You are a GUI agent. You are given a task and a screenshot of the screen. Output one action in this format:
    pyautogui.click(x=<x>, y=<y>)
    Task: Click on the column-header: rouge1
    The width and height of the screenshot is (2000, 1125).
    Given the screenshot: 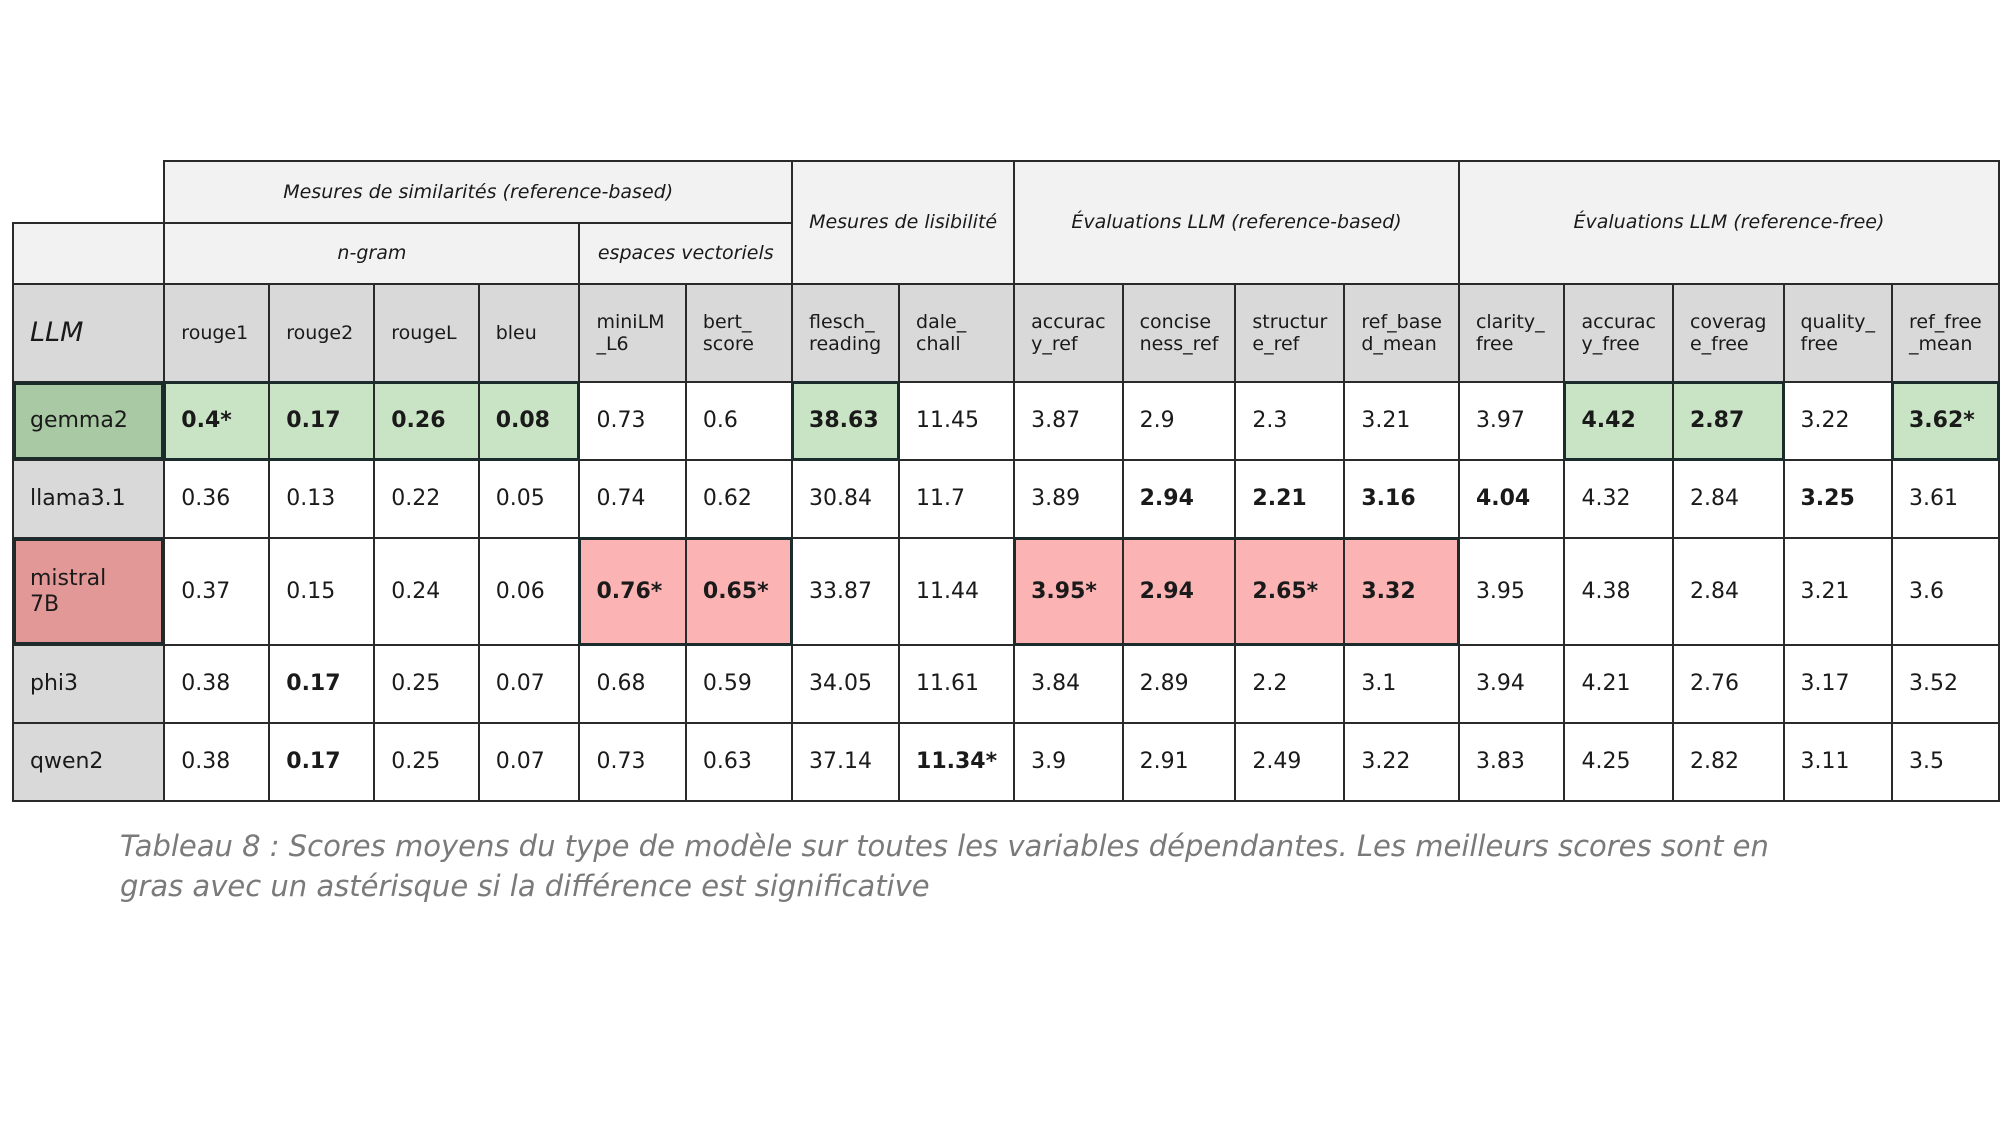 What is the action you would take?
    pyautogui.click(x=217, y=333)
    